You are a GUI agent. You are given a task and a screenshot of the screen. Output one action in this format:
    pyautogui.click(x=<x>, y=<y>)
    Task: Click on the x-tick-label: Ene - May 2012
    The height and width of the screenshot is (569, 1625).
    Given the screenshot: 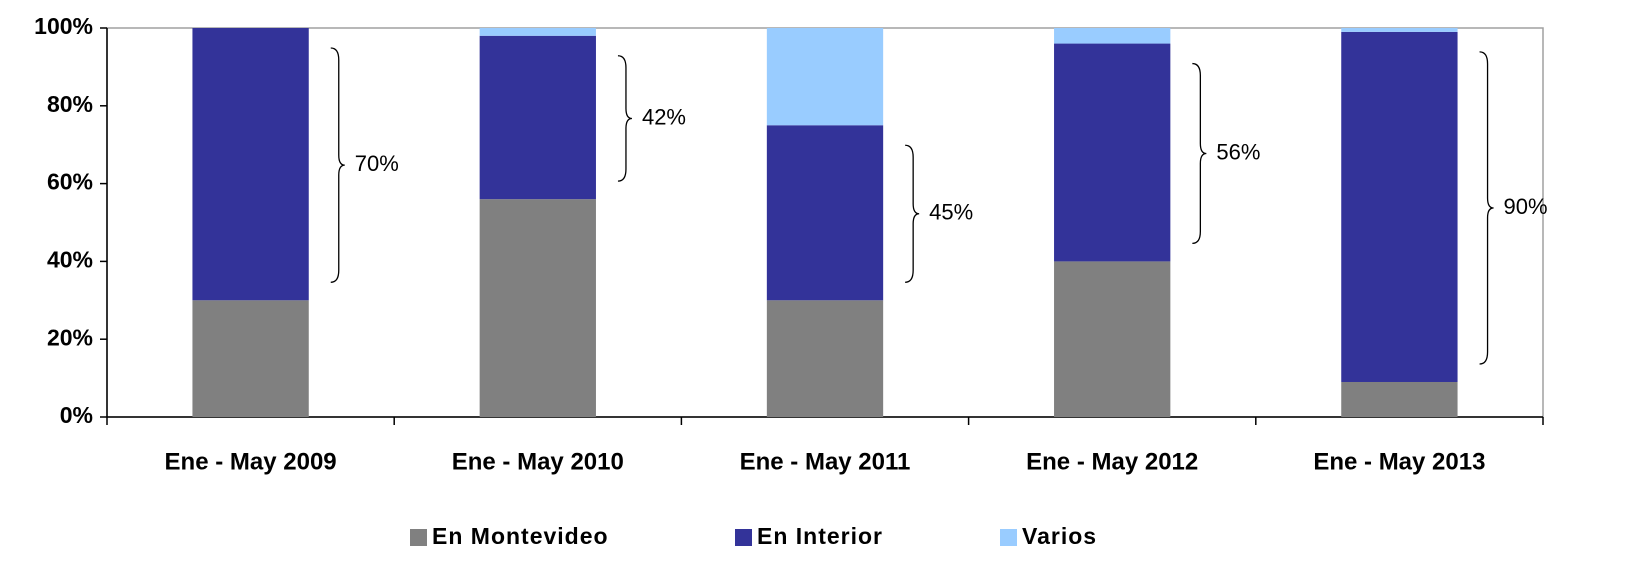 What is the action you would take?
    pyautogui.click(x=1112, y=461)
    